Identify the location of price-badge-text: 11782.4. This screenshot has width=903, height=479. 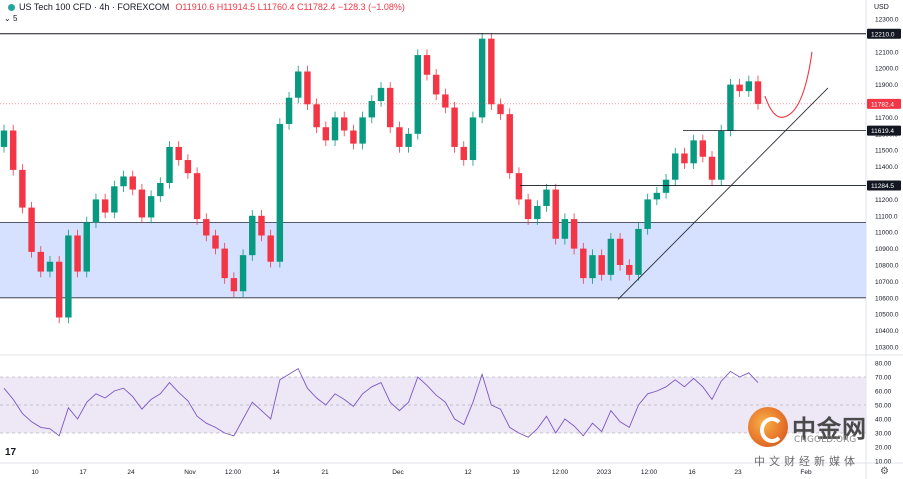
(882, 104).